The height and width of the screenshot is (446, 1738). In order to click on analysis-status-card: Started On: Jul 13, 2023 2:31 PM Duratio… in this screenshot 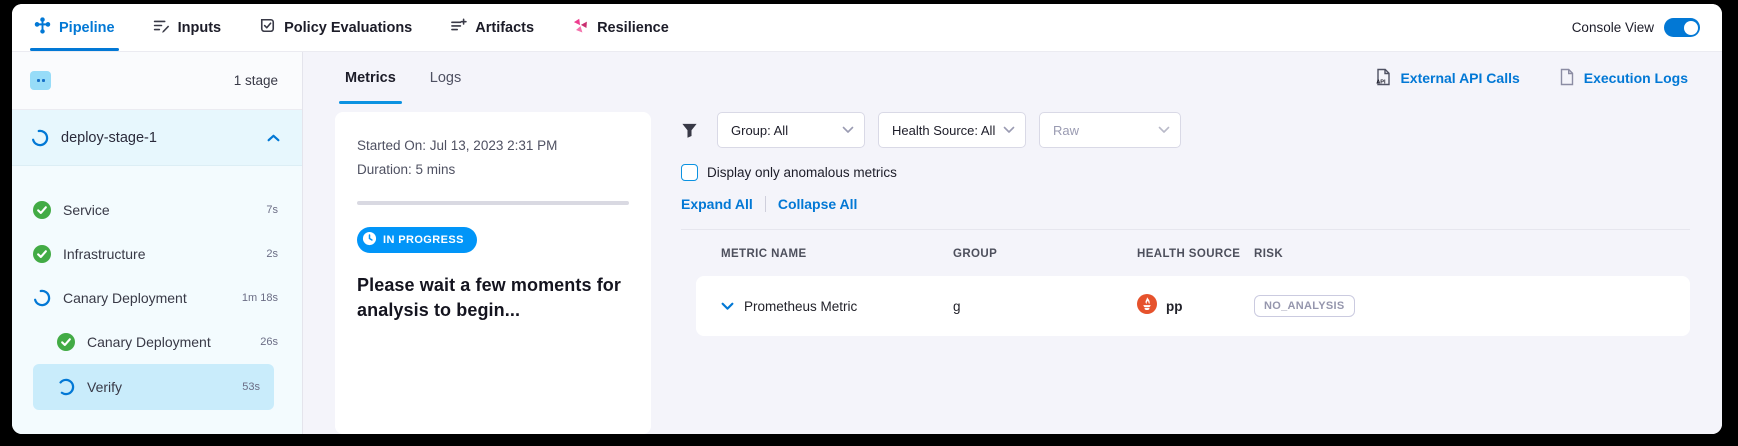, I will do `click(493, 273)`.